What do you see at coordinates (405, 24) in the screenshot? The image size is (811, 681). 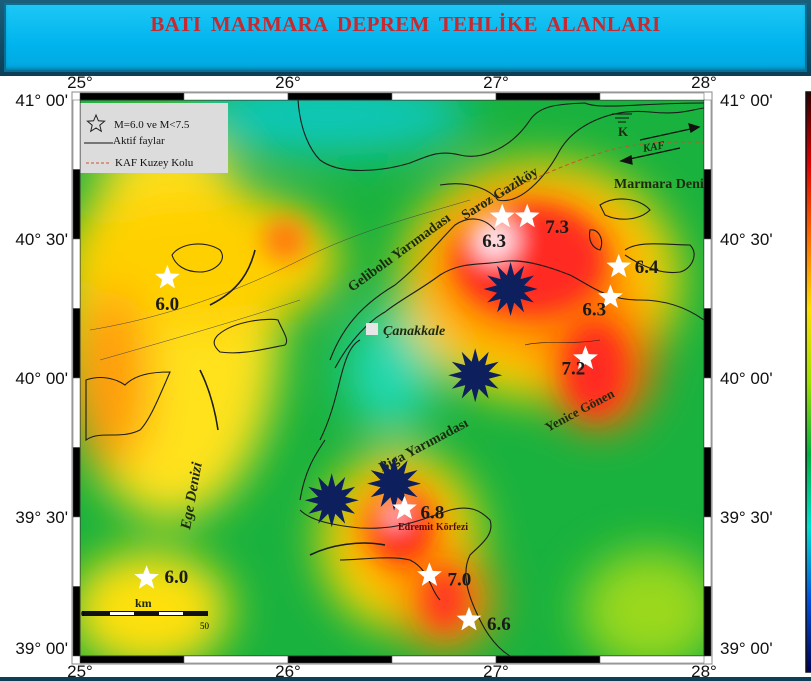 I see `page-title: BATI MARMARA DEPREM TEHLİKE ALANLARI` at bounding box center [405, 24].